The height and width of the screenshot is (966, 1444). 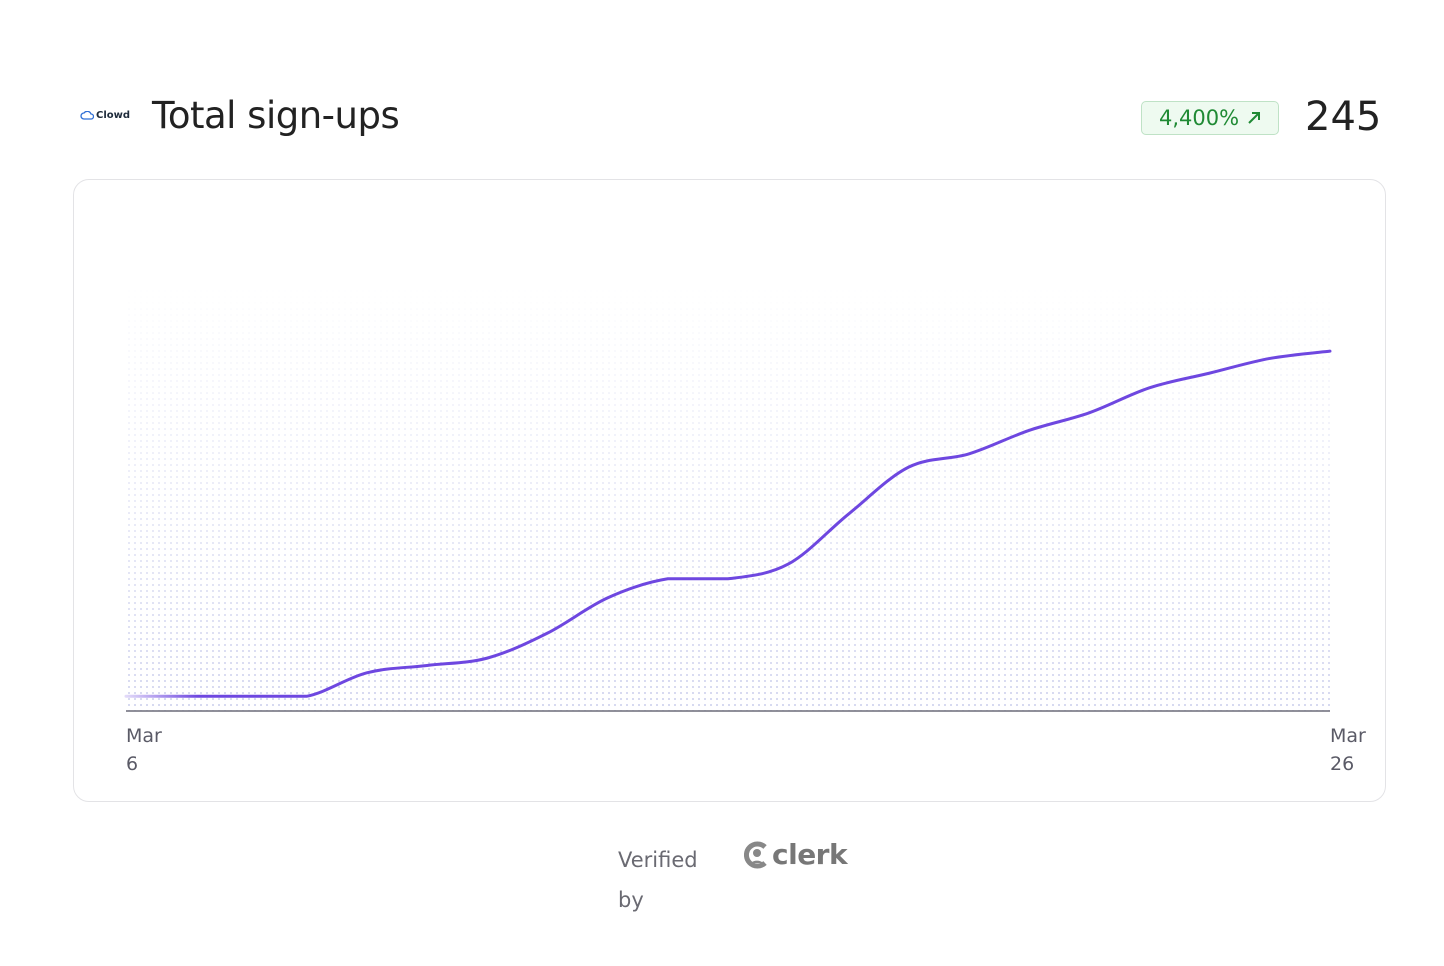 What do you see at coordinates (1254, 118) in the screenshot?
I see `arrow-icon` at bounding box center [1254, 118].